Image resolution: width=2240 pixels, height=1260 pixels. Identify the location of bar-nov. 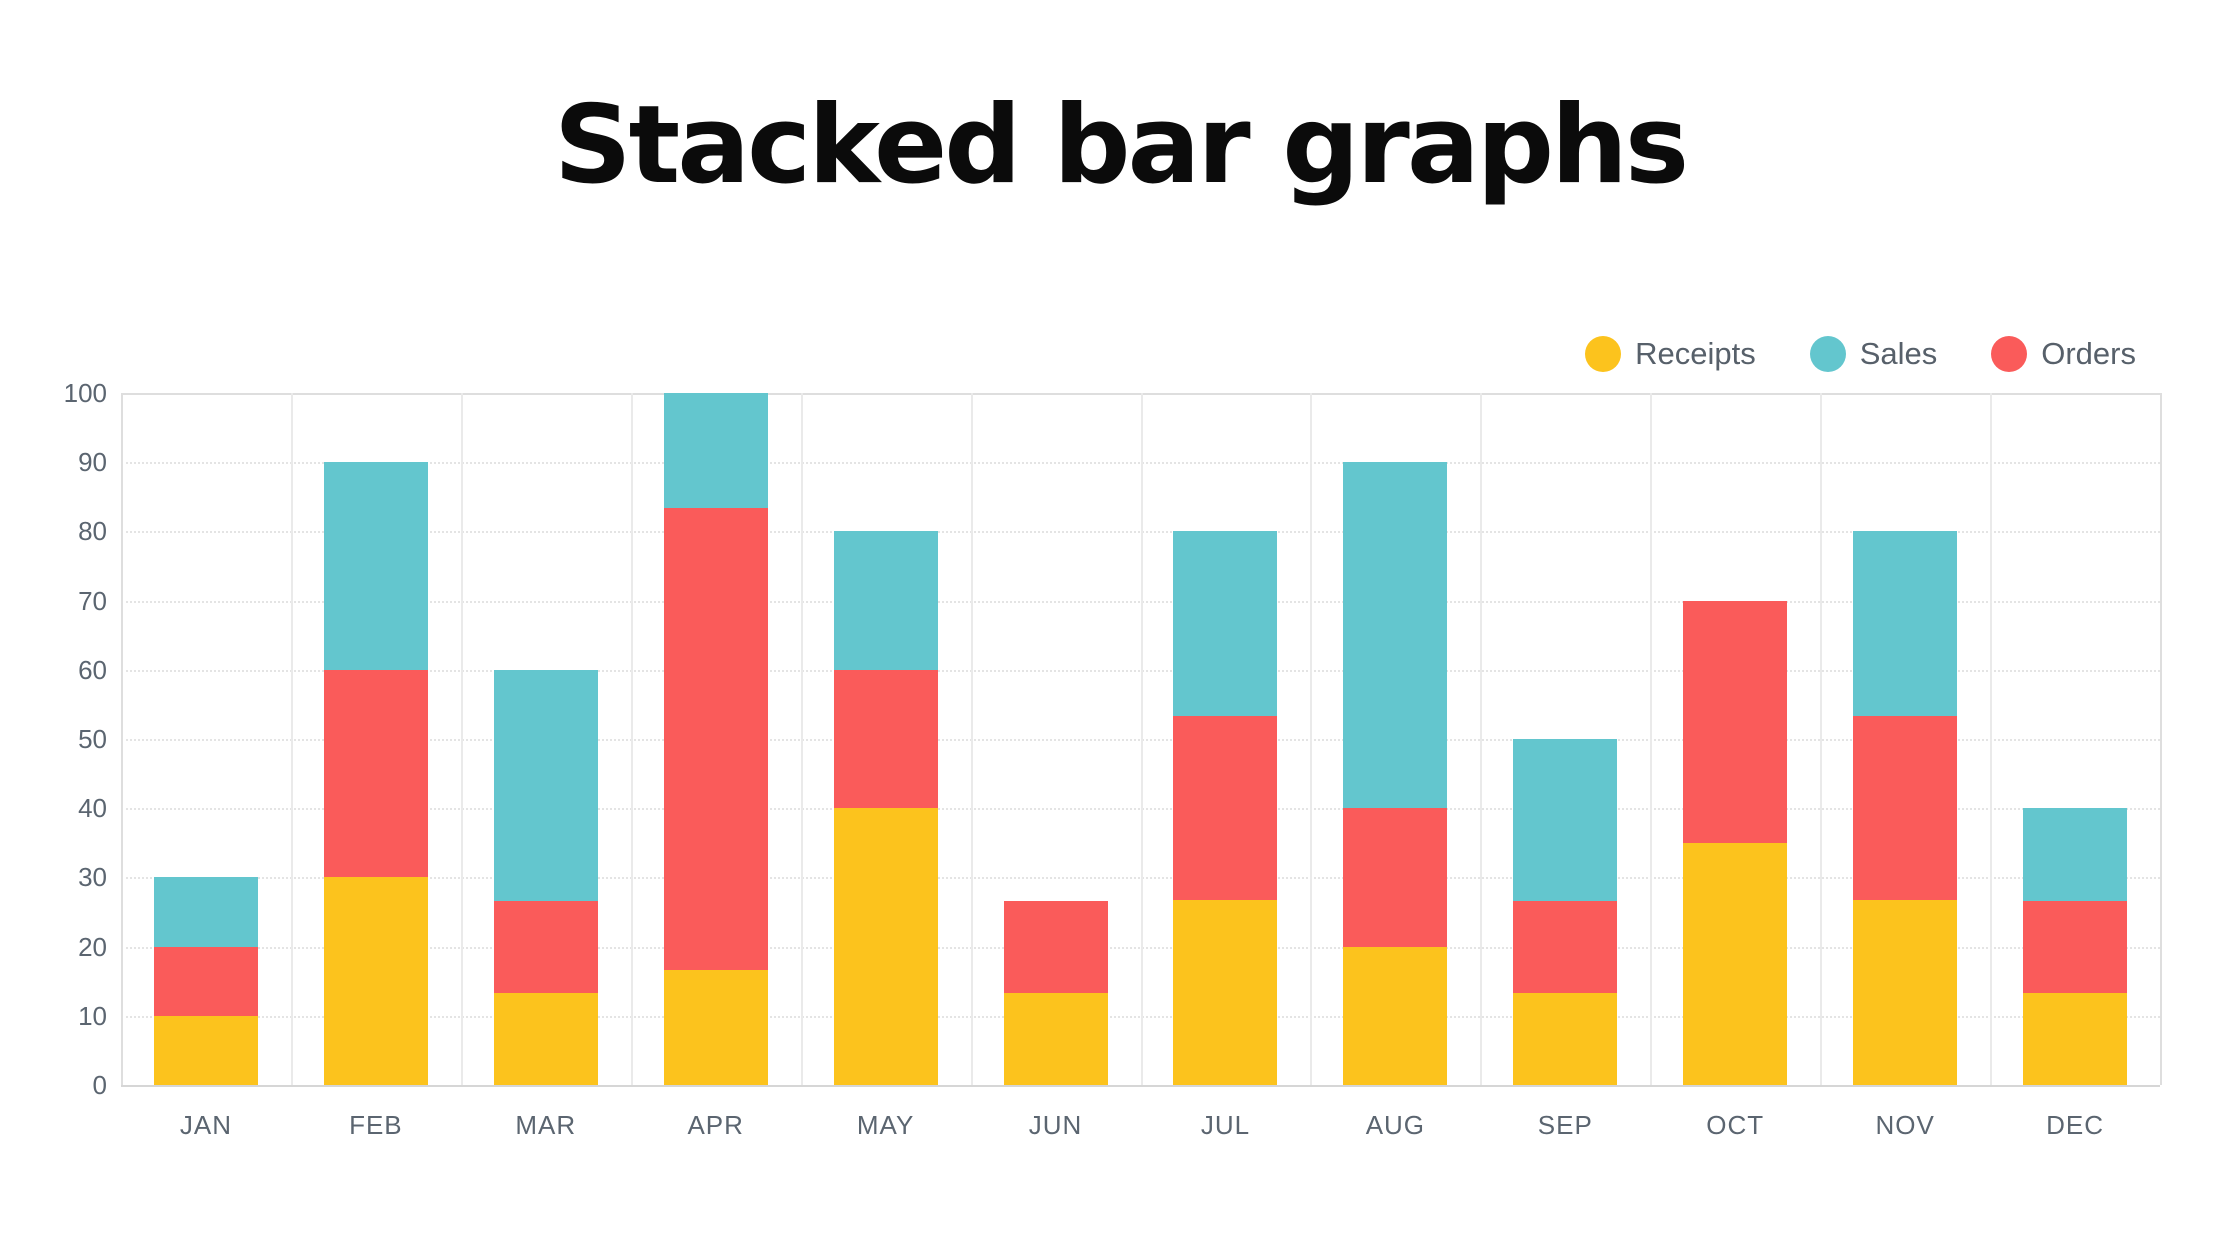
(1905, 739).